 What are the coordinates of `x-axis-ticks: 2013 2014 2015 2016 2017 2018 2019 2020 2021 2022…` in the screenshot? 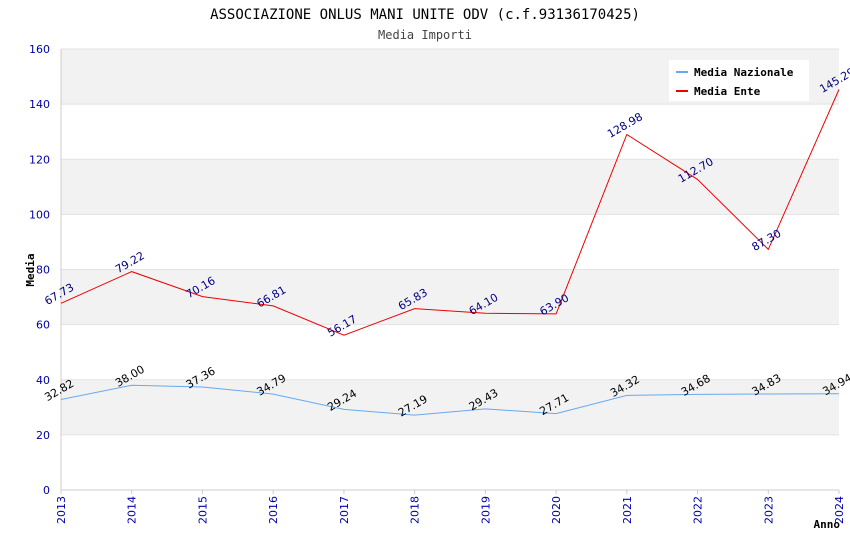 It's located at (450, 507).